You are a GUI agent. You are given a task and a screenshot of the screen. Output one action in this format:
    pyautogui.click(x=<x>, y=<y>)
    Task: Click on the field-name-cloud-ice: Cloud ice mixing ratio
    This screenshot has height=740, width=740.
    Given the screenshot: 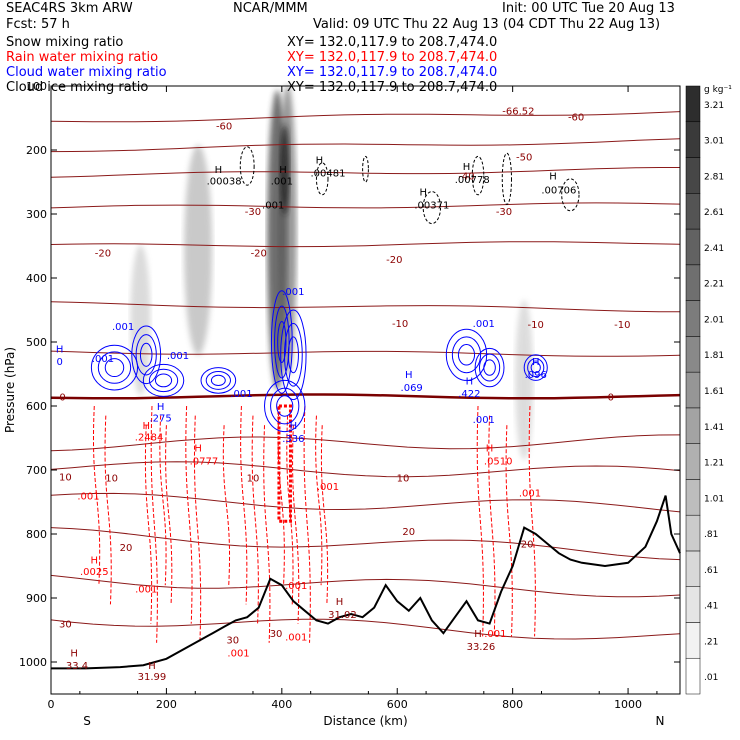 What is the action you would take?
    pyautogui.click(x=77, y=87)
    